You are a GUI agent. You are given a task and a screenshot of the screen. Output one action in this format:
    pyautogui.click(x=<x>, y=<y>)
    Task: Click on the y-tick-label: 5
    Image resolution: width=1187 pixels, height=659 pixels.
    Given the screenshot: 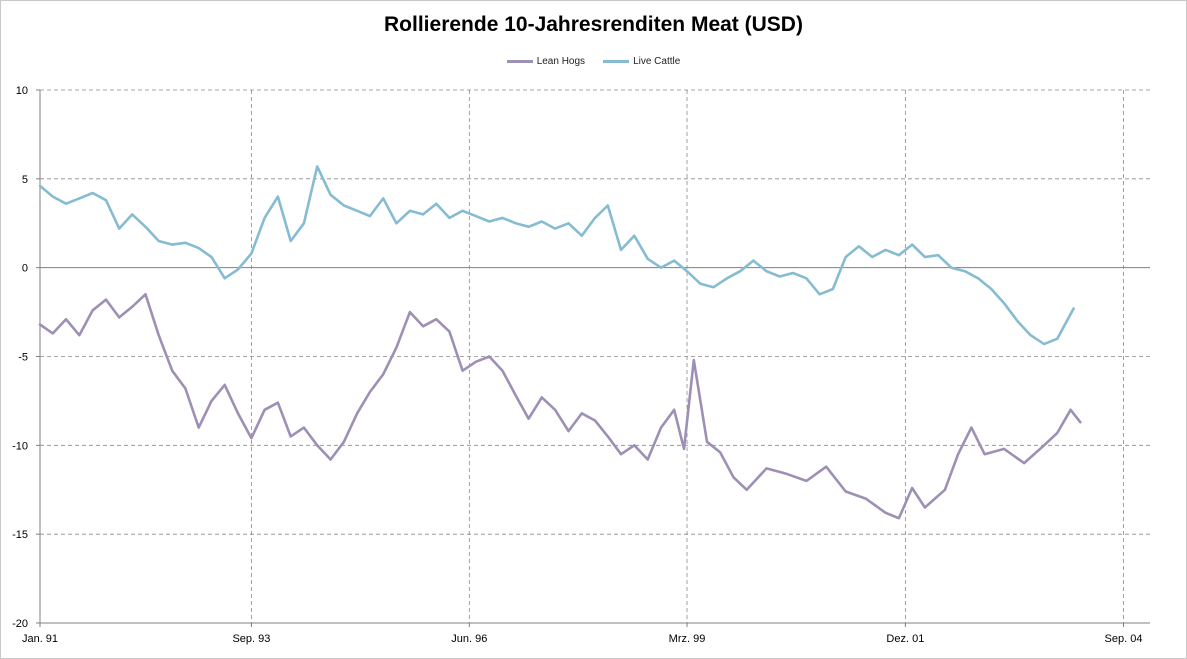 What is the action you would take?
    pyautogui.click(x=25, y=180)
    